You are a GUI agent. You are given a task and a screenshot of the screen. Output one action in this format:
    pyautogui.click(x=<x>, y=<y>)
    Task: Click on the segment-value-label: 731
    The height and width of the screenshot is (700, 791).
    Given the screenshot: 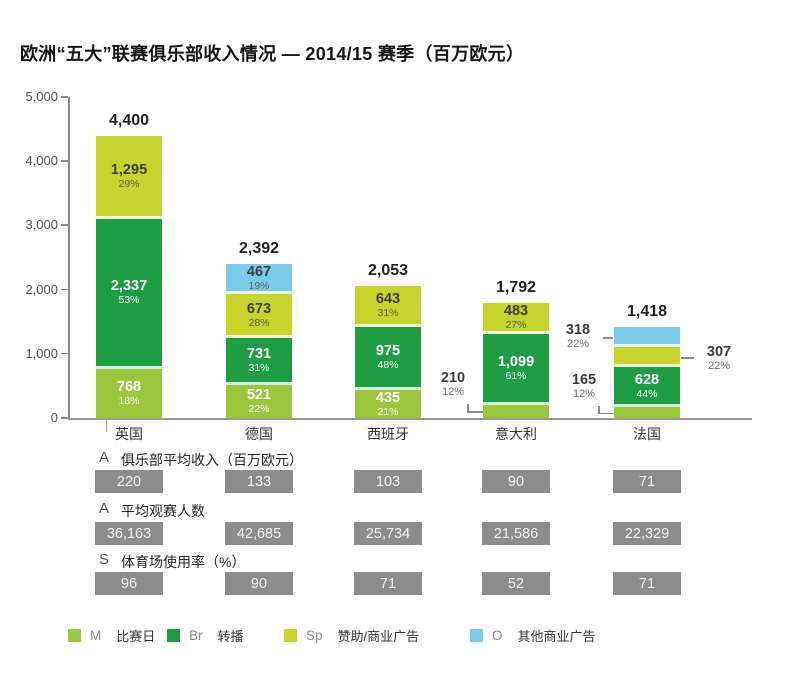 What is the action you would take?
    pyautogui.click(x=259, y=353)
    